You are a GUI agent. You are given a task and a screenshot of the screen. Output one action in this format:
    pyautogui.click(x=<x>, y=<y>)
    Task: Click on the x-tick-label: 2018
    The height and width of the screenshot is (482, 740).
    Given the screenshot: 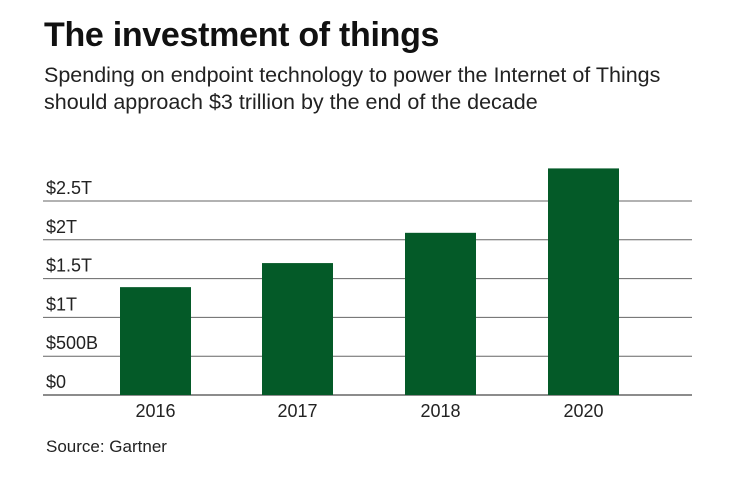 What is the action you would take?
    pyautogui.click(x=440, y=411)
    